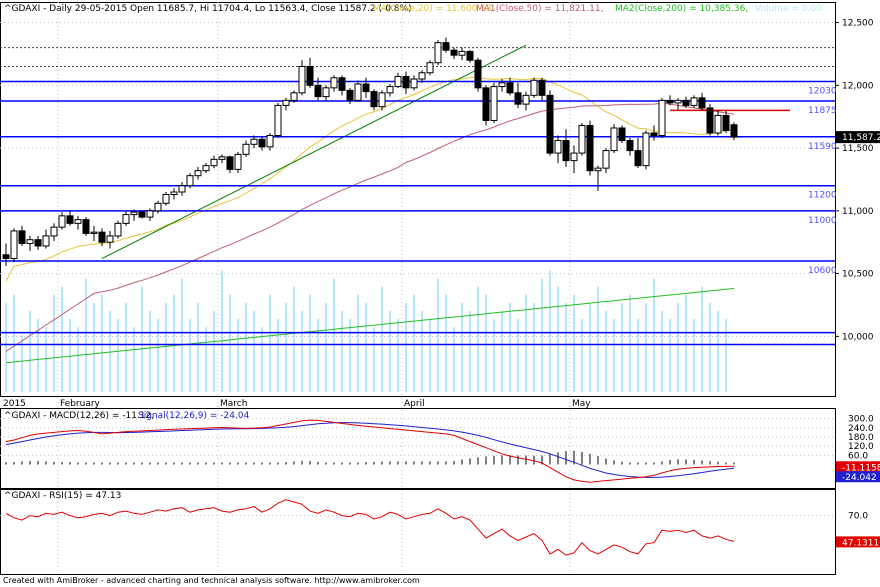 The width and height of the screenshot is (880, 587). What do you see at coordinates (822, 221) in the screenshot?
I see `level-label: 11000` at bounding box center [822, 221].